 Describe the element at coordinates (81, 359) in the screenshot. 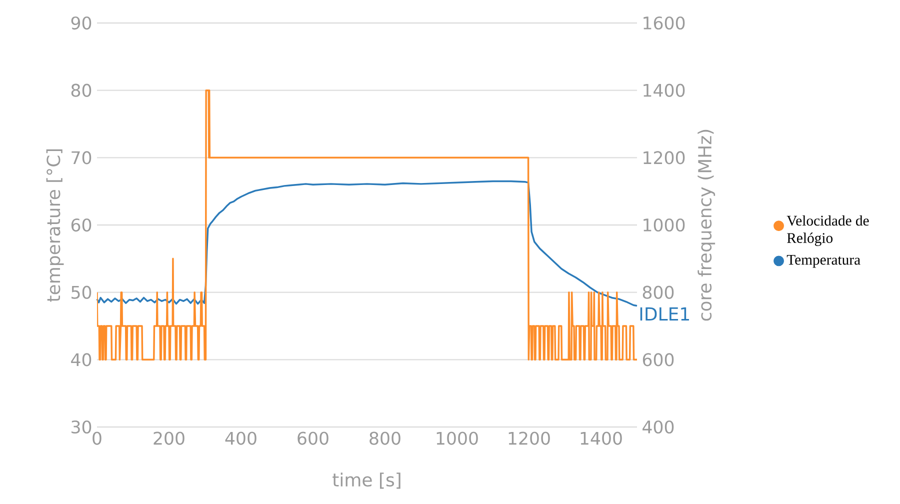

I see `y-tick-label: 40` at that location.